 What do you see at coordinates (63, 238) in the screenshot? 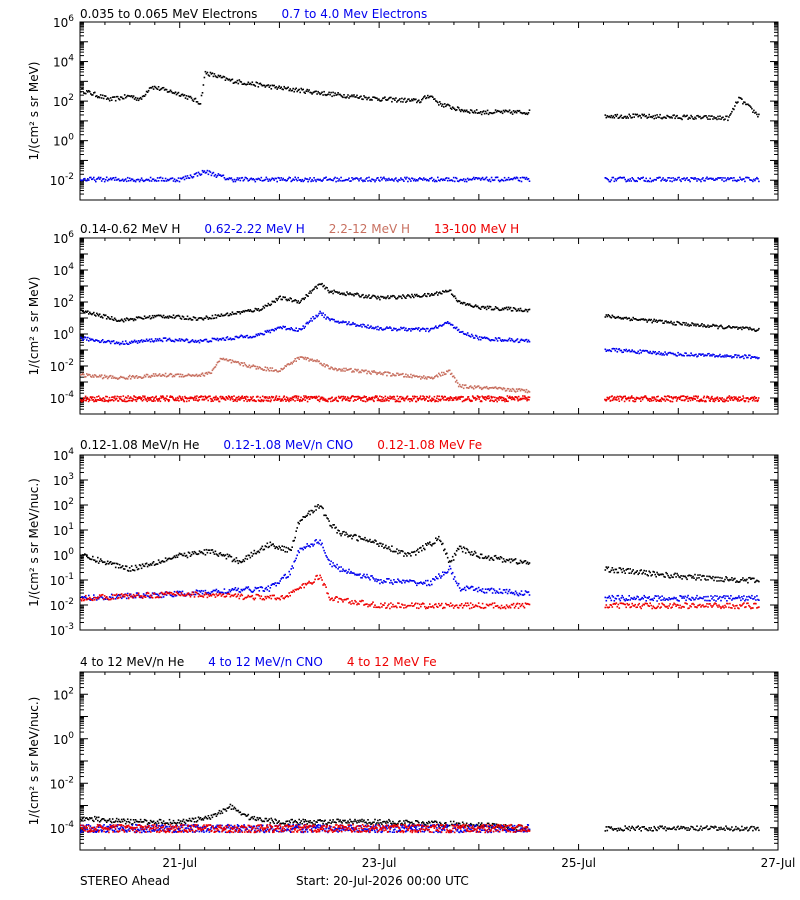
I see `y-tick-label: 106` at bounding box center [63, 238].